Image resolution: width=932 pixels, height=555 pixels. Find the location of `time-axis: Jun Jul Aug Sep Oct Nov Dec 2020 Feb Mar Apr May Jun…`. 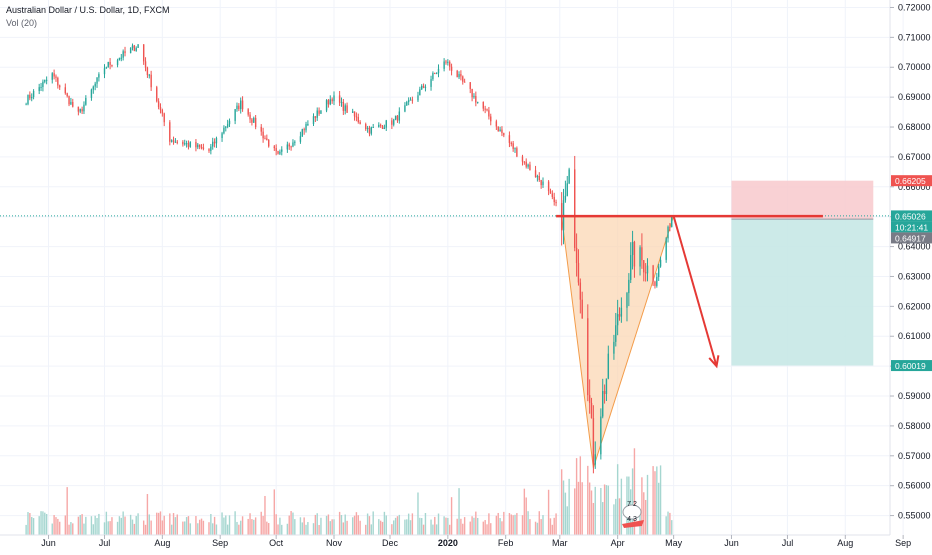

time-axis: Jun Jul Aug Sep Oct Nov Dec 2020 Feb Mar Apr May Jun… is located at coordinates (476, 541).